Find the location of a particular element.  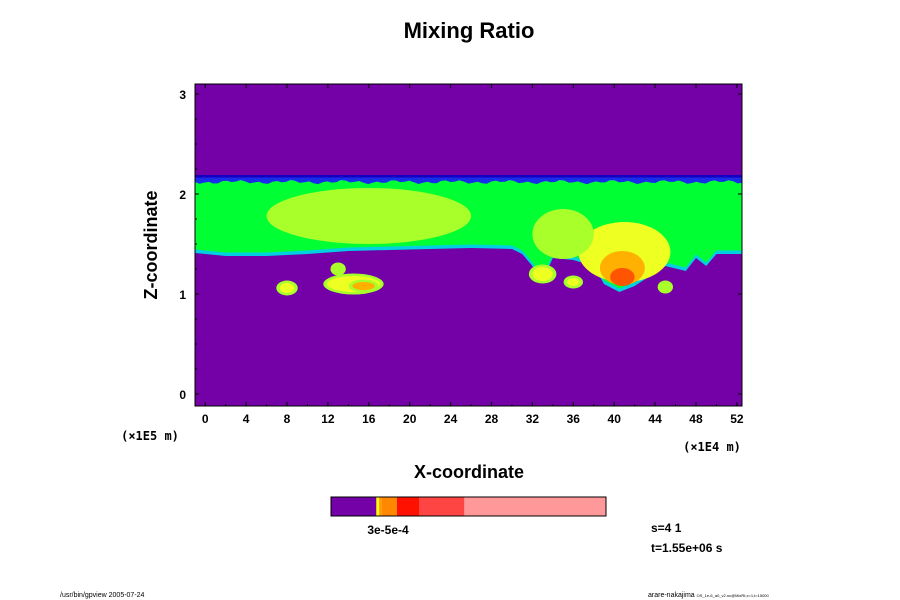

x-tick-label: 44 is located at coordinates (655, 419).